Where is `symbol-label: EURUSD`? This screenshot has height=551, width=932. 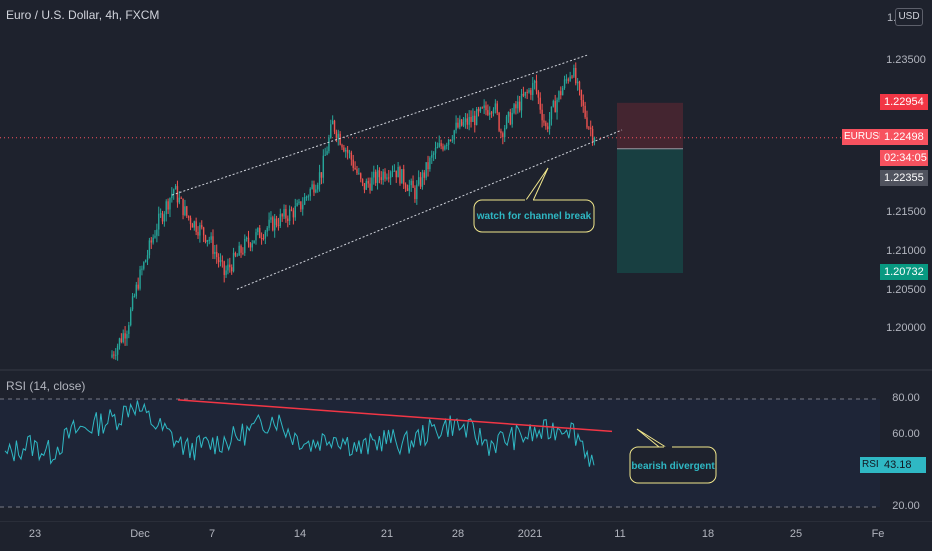 symbol-label: EURUSD is located at coordinates (864, 137).